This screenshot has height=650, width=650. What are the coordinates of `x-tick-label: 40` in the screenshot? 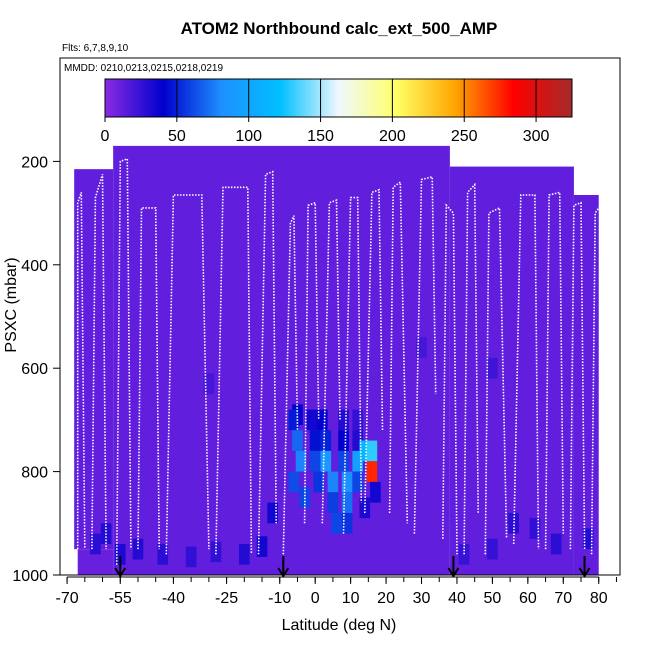 It's located at (457, 598).